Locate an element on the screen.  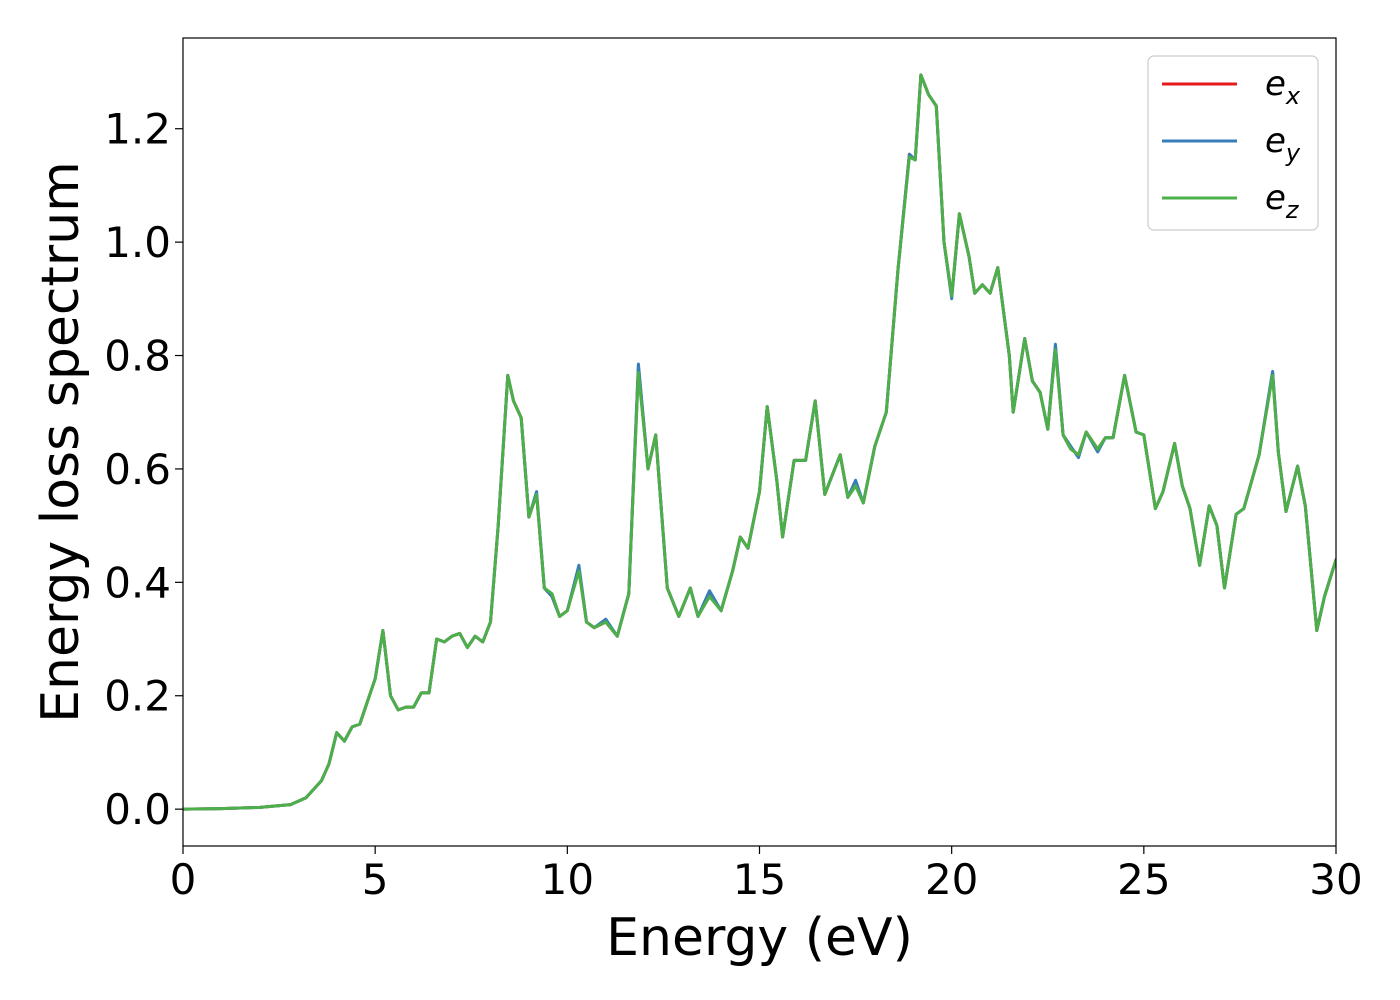
y-axis-label: Energy loss spectrum is located at coordinates (61, 442).